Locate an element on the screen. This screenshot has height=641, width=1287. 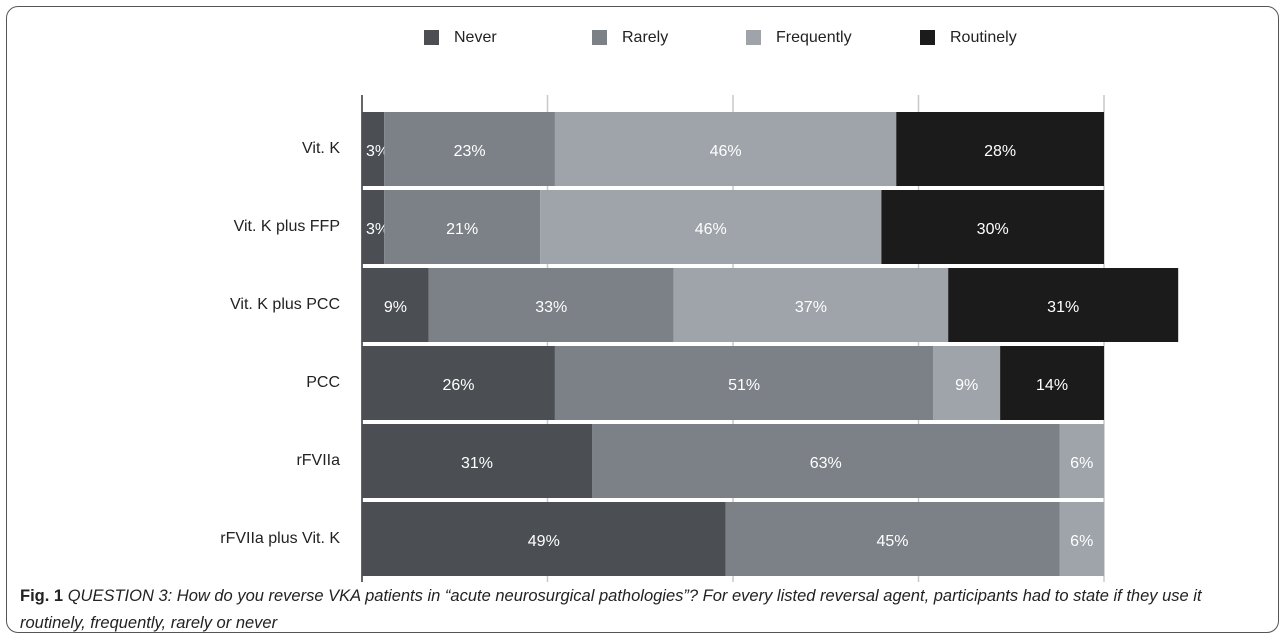
value-label: 49% is located at coordinates (544, 541).